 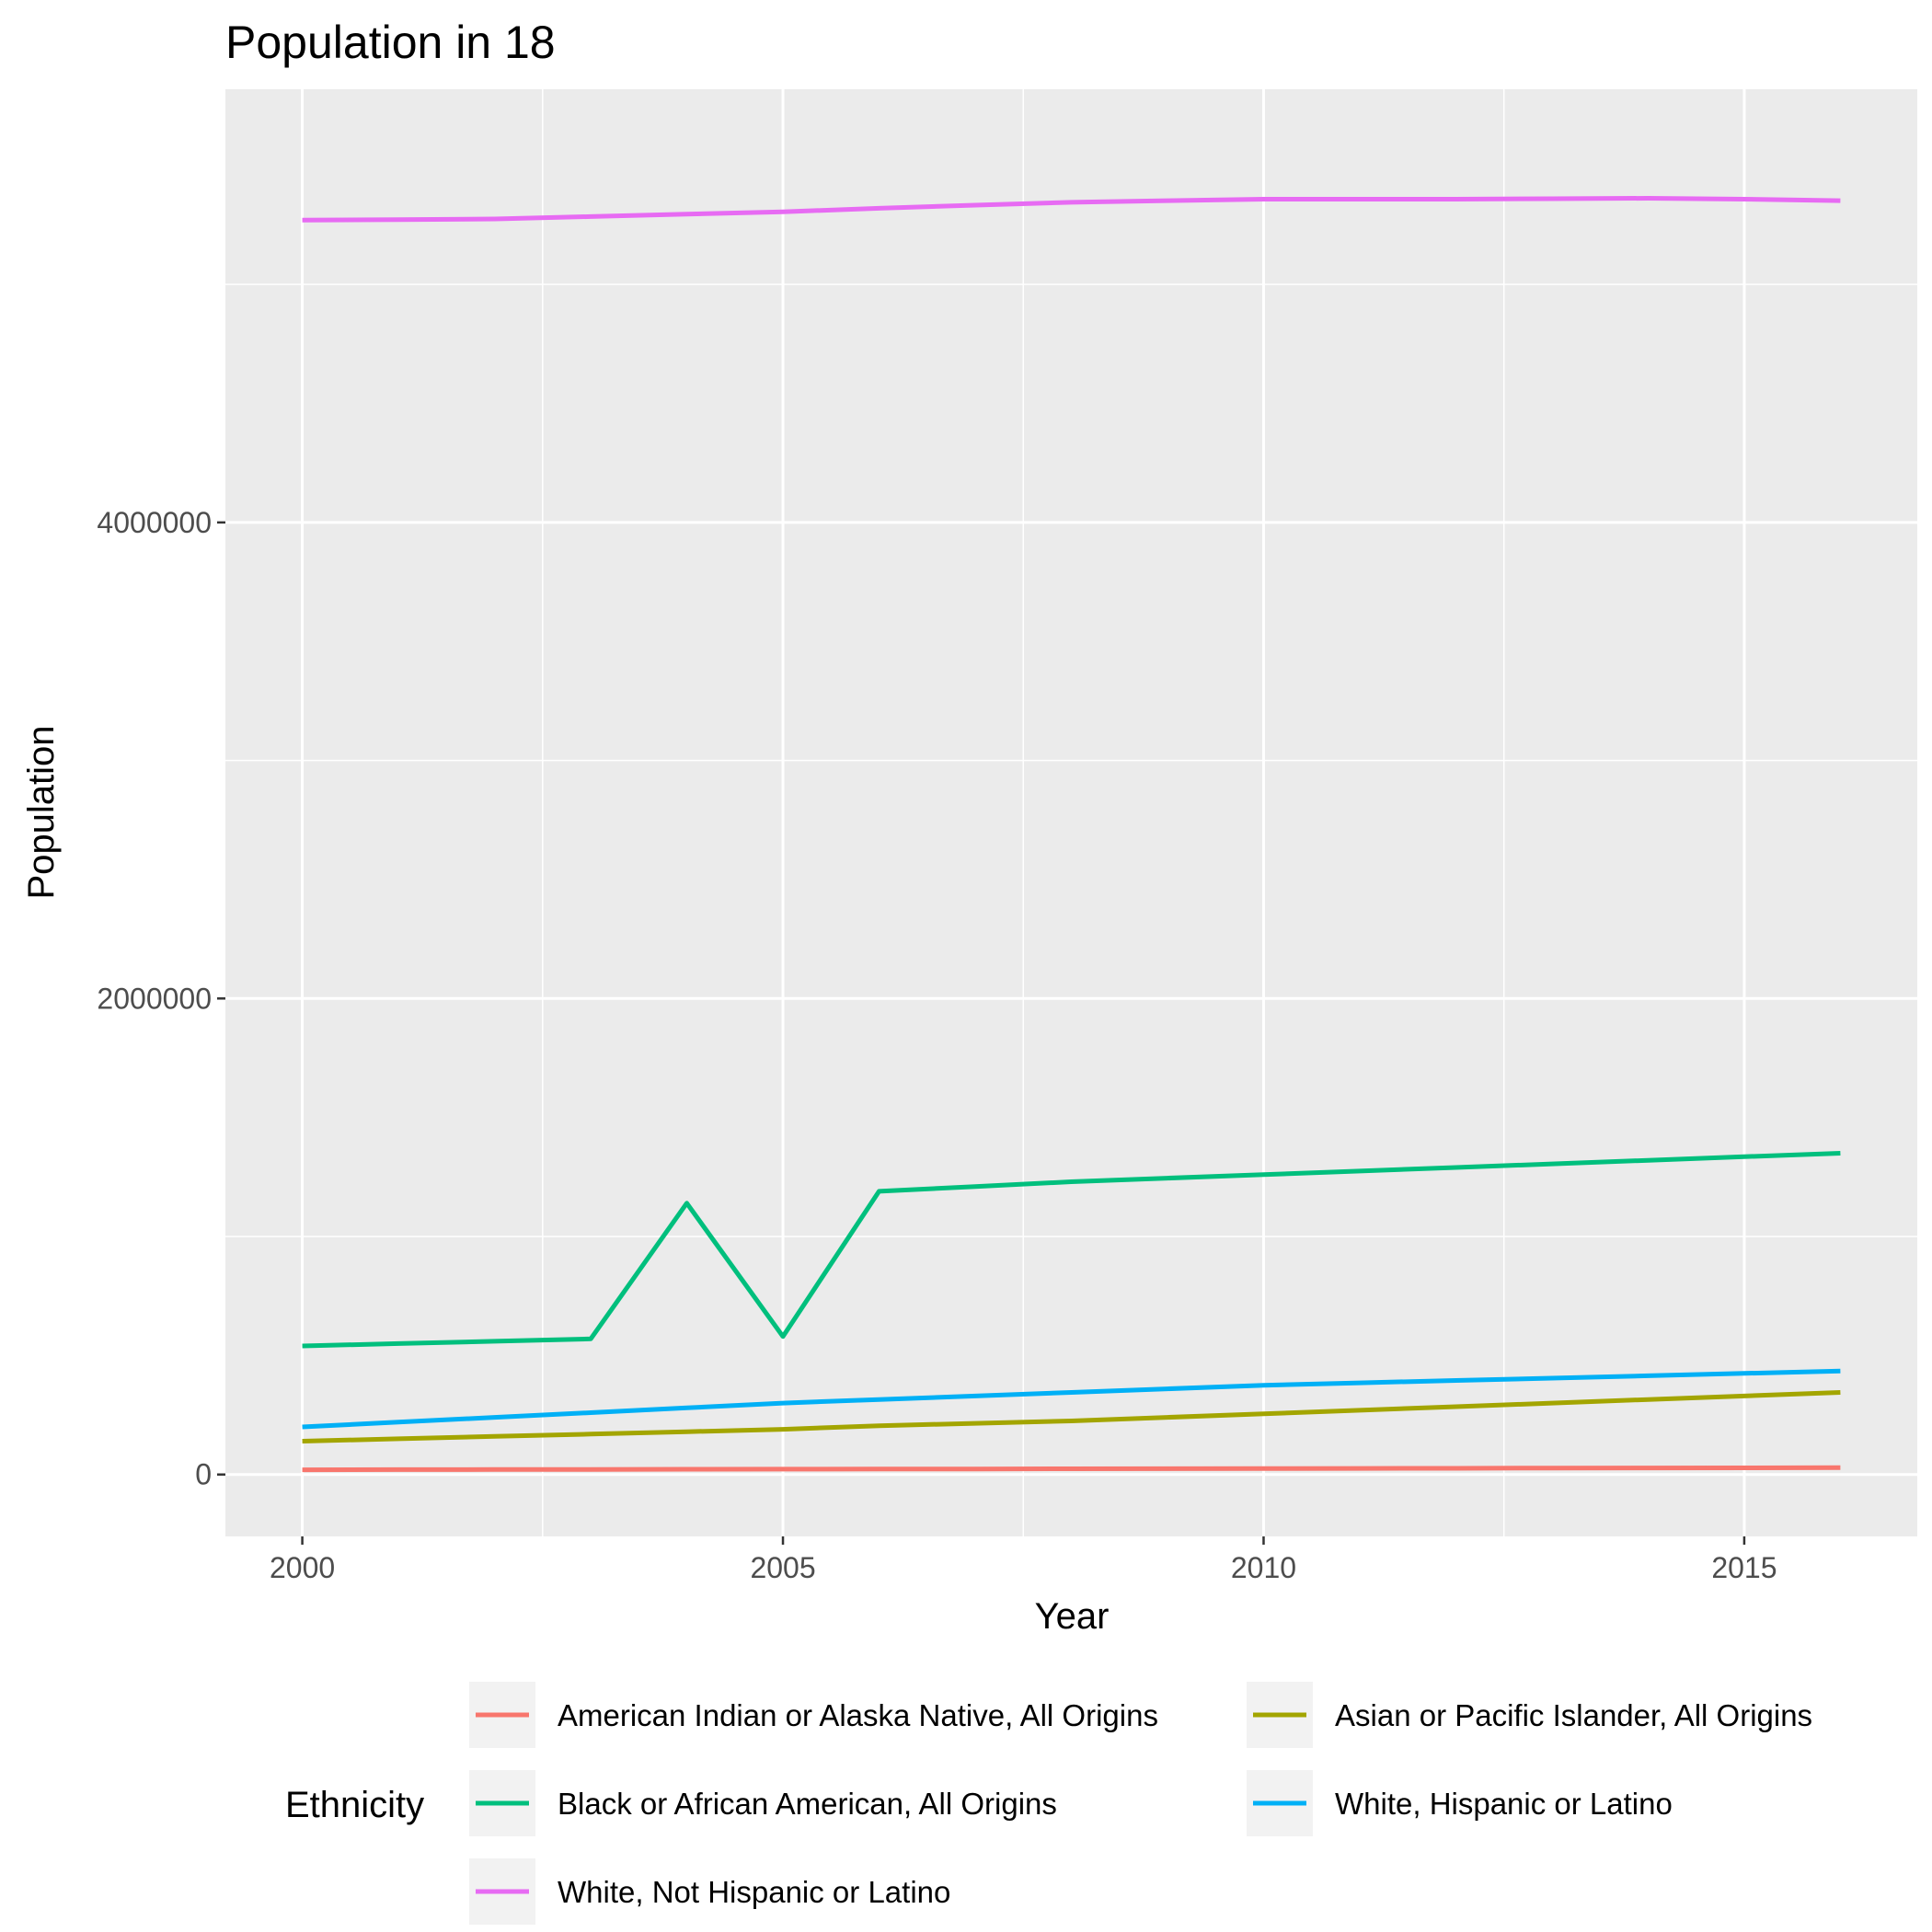 What do you see at coordinates (354, 1805) in the screenshot?
I see `legend-title: Ethnicity` at bounding box center [354, 1805].